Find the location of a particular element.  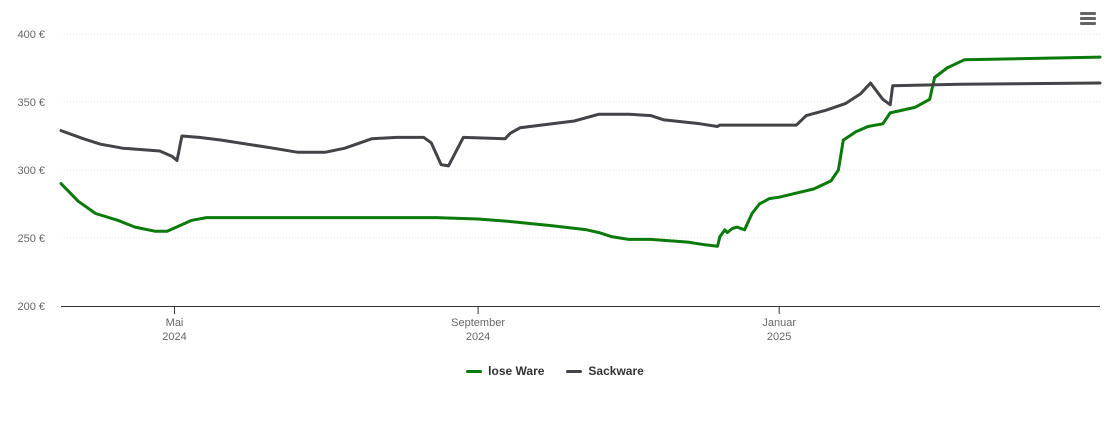

x-tick-year-label: 2025 is located at coordinates (779, 337).